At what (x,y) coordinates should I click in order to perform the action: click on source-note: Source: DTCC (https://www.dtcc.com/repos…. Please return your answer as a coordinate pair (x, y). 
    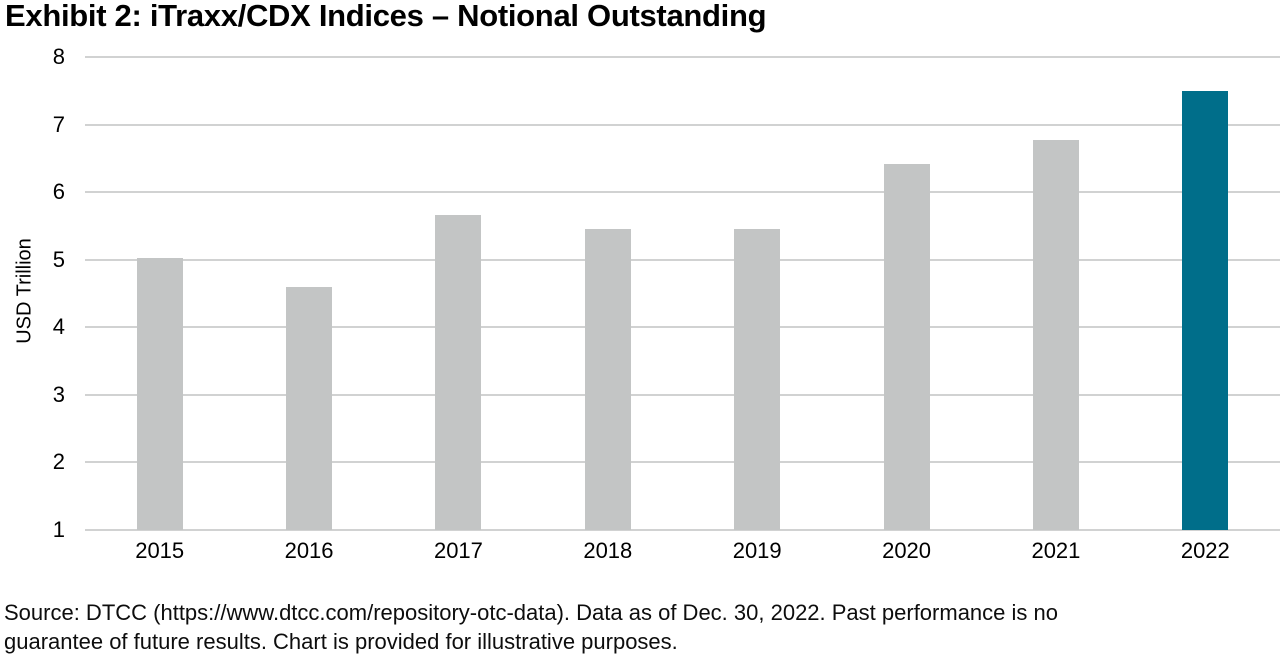
    Looking at the image, I should click on (639, 627).